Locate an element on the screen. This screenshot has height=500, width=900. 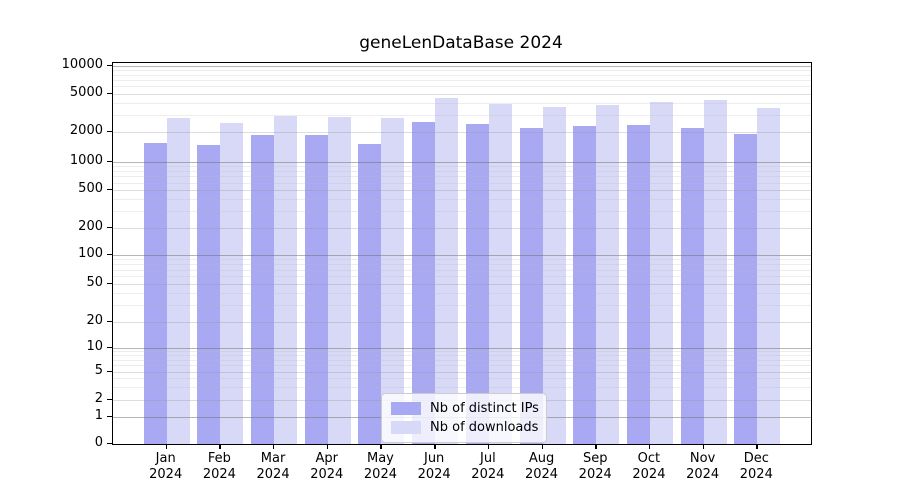
legend-swatch-nb-of-distinct-ips is located at coordinates (406, 408).